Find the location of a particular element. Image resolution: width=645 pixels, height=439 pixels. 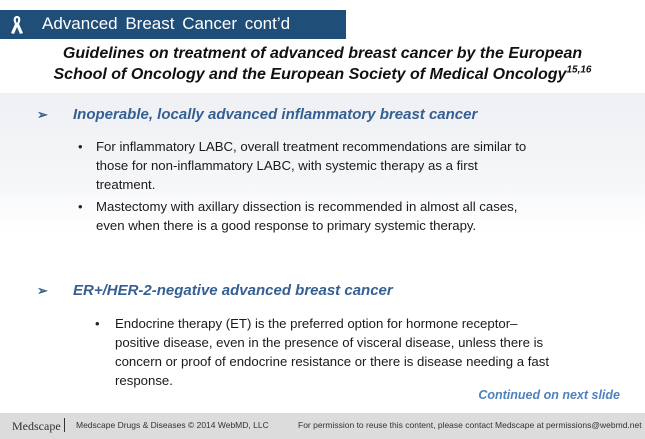

slide-title-bar: Advanced Breast Cancer cont’d is located at coordinates (173, 24).